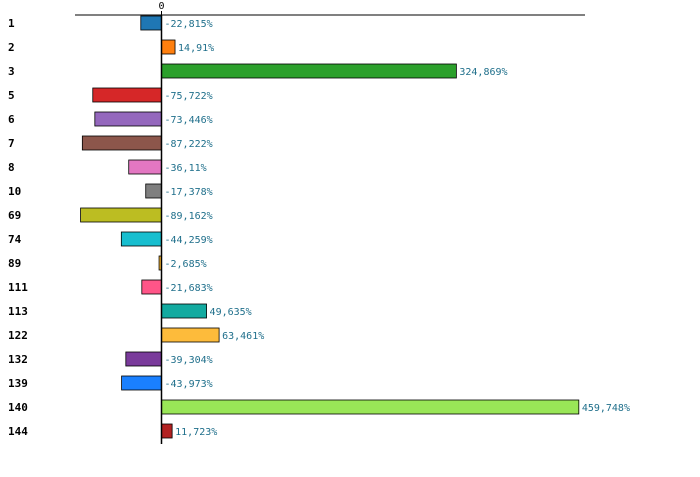 The image size is (700, 477). Describe the element at coordinates (243, 336) in the screenshot. I see `value-label-122: 63,461%` at that location.